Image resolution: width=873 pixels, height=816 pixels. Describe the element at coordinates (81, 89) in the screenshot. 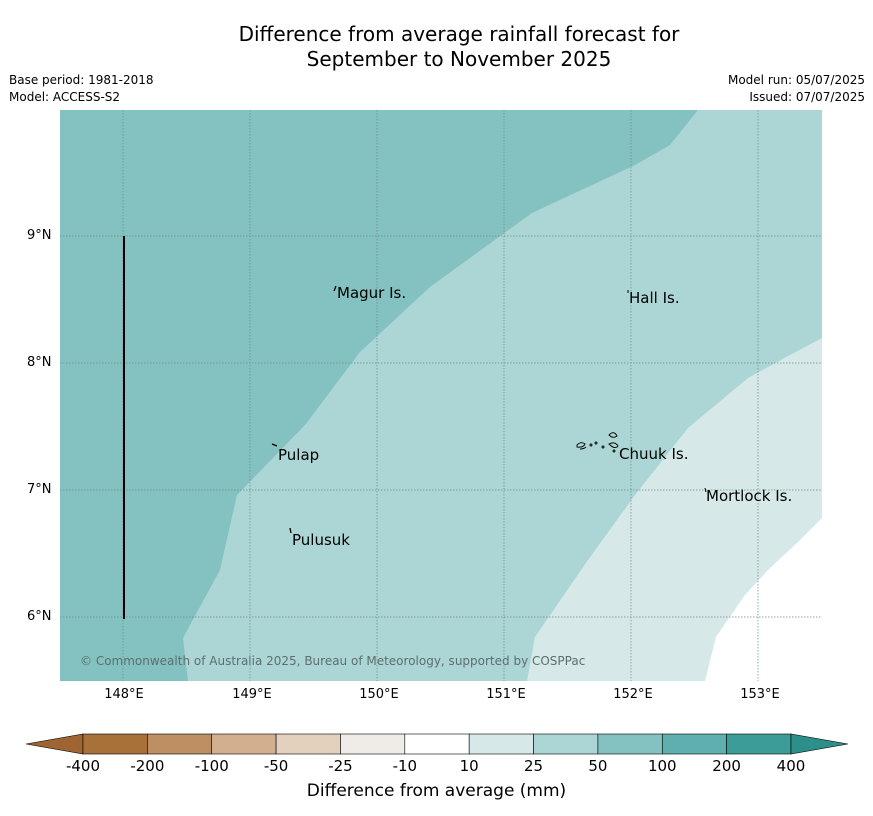

I see `meta-left: Base period: 1981-2018 Model: ACCESS-S2` at that location.